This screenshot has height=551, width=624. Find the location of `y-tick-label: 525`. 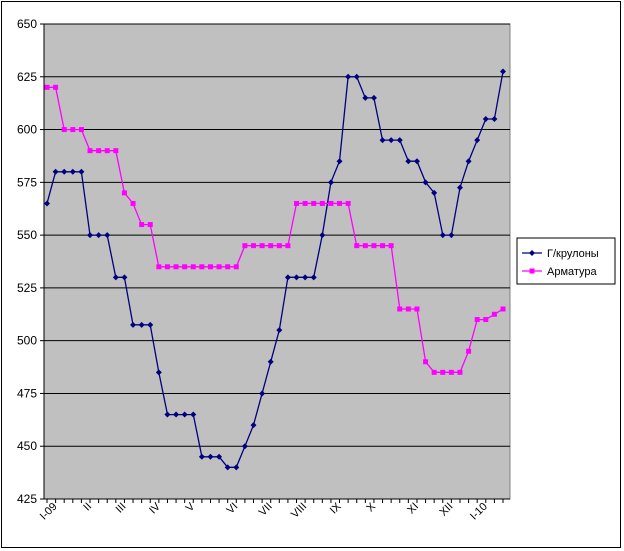

y-tick-label: 525 is located at coordinates (27, 288).